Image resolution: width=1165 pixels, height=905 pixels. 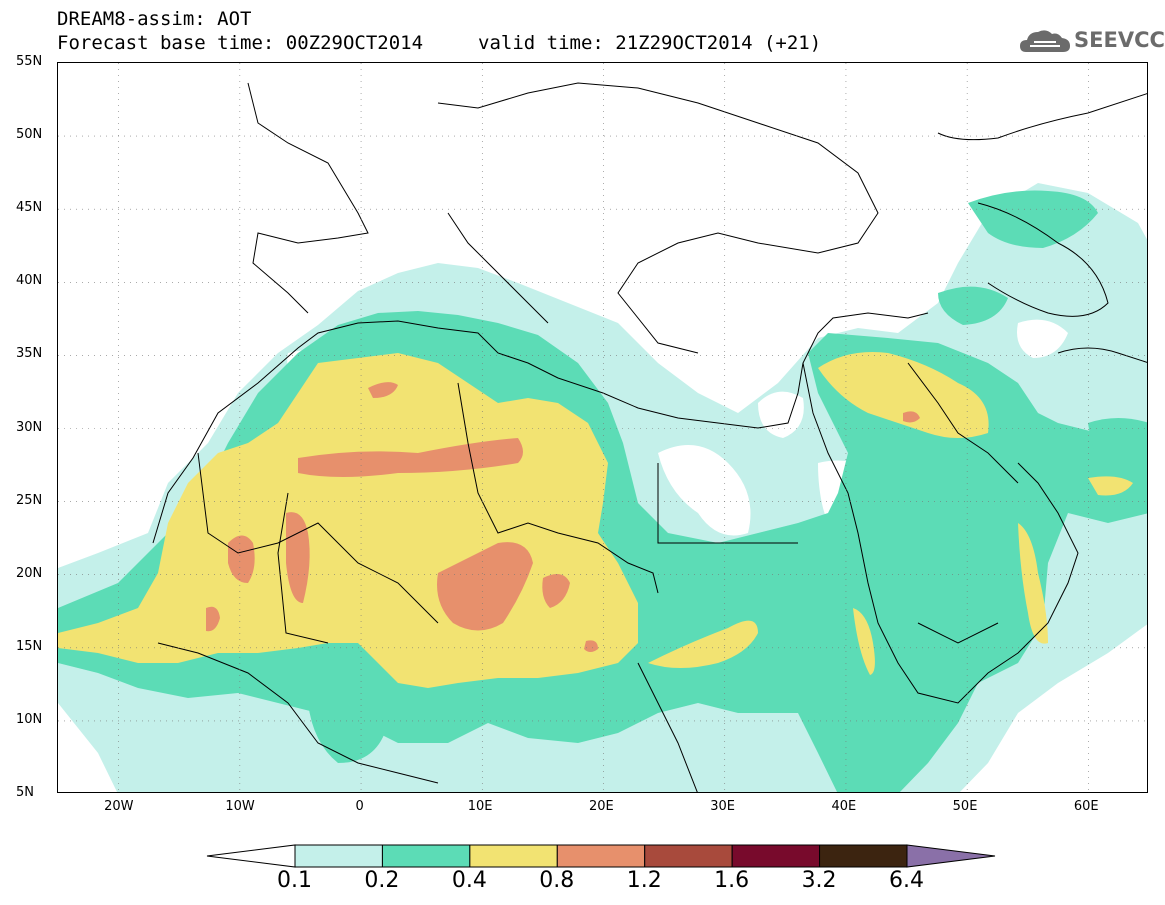 What do you see at coordinates (29, 646) in the screenshot?
I see `lat-label: 15N` at bounding box center [29, 646].